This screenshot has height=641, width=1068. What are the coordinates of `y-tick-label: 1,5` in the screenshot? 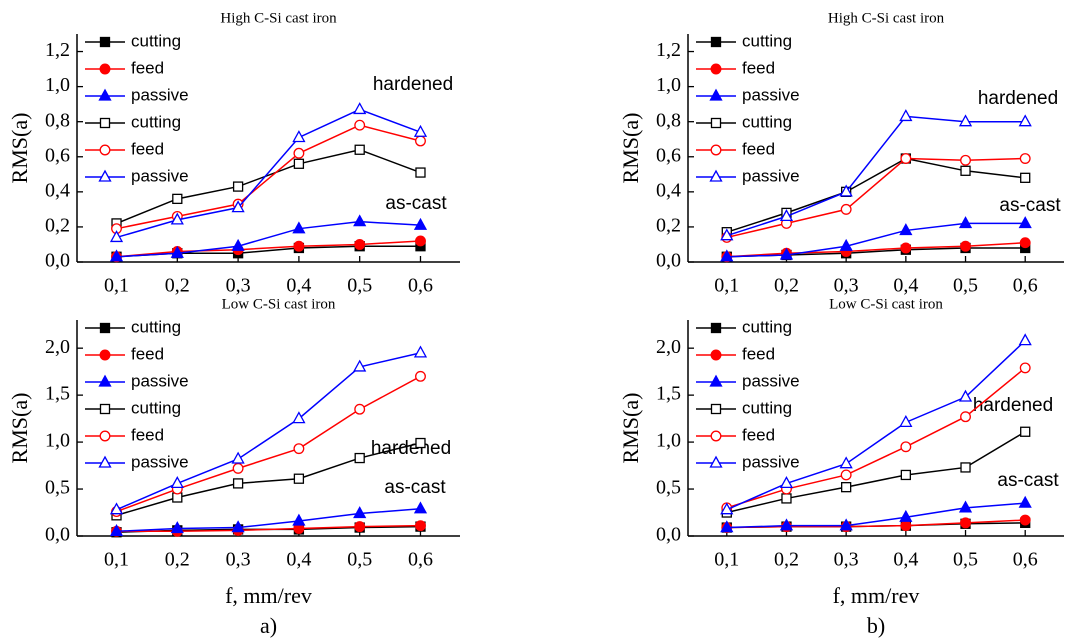 It's located at (57, 394).